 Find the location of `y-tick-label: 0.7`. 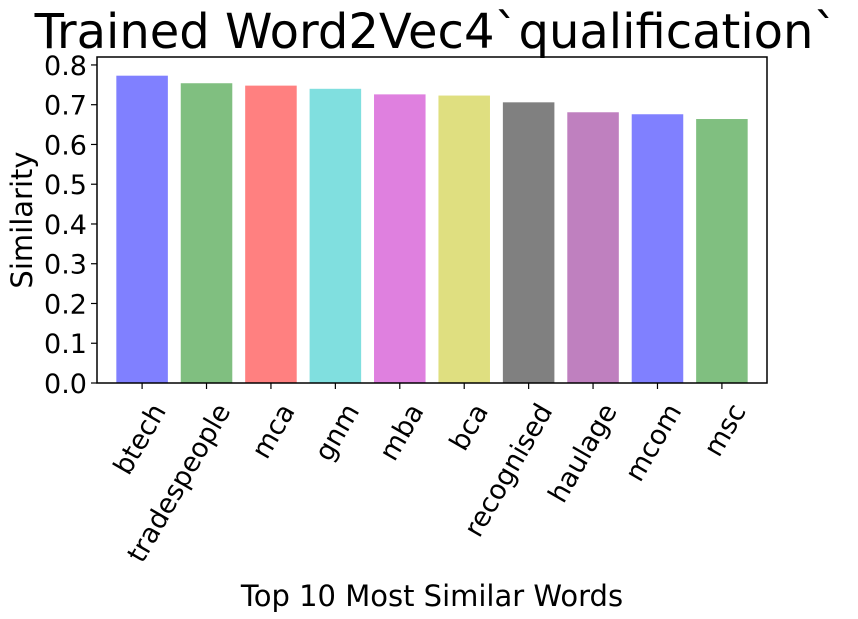

y-tick-label: 0.7 is located at coordinates (65, 106).